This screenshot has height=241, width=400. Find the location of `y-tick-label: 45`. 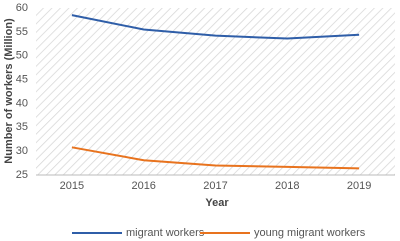

y-tick-label: 45 is located at coordinates (22, 79).